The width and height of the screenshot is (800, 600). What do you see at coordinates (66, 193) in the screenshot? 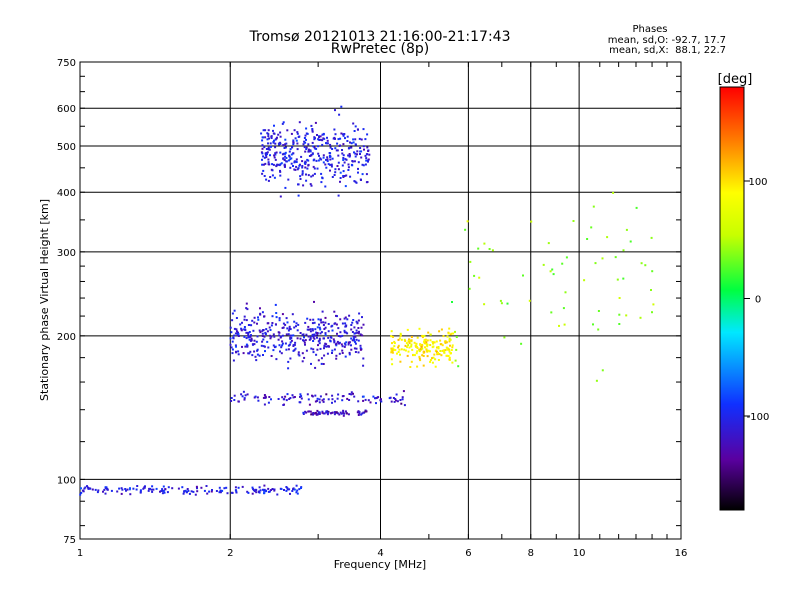
I see `y-tick-label: 400` at bounding box center [66, 193].